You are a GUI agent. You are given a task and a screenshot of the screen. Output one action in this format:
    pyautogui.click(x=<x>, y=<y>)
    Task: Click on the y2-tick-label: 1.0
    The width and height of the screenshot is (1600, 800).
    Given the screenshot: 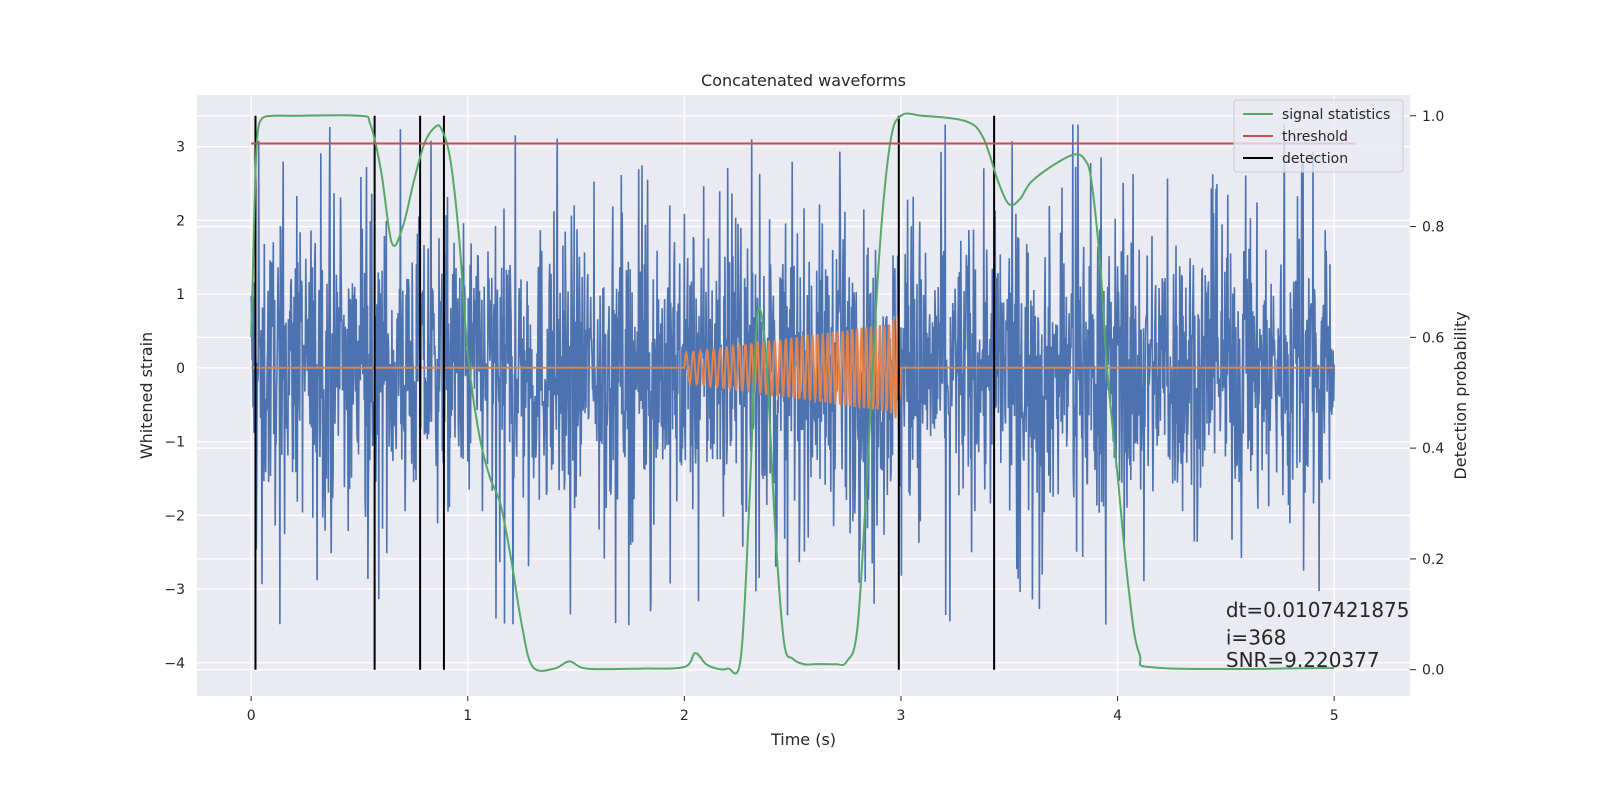 What is the action you would take?
    pyautogui.click(x=1433, y=117)
    